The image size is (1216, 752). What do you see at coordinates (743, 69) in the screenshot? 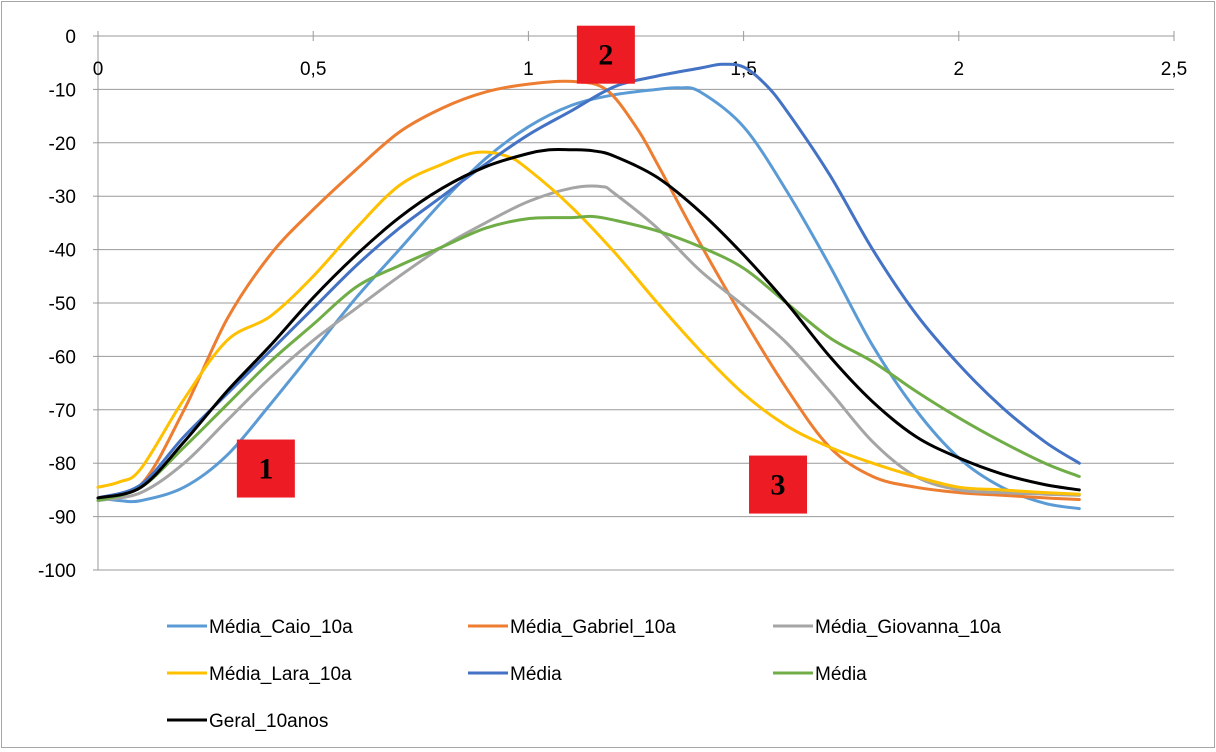
I see `x-tick-label: 1,5` at bounding box center [743, 69].